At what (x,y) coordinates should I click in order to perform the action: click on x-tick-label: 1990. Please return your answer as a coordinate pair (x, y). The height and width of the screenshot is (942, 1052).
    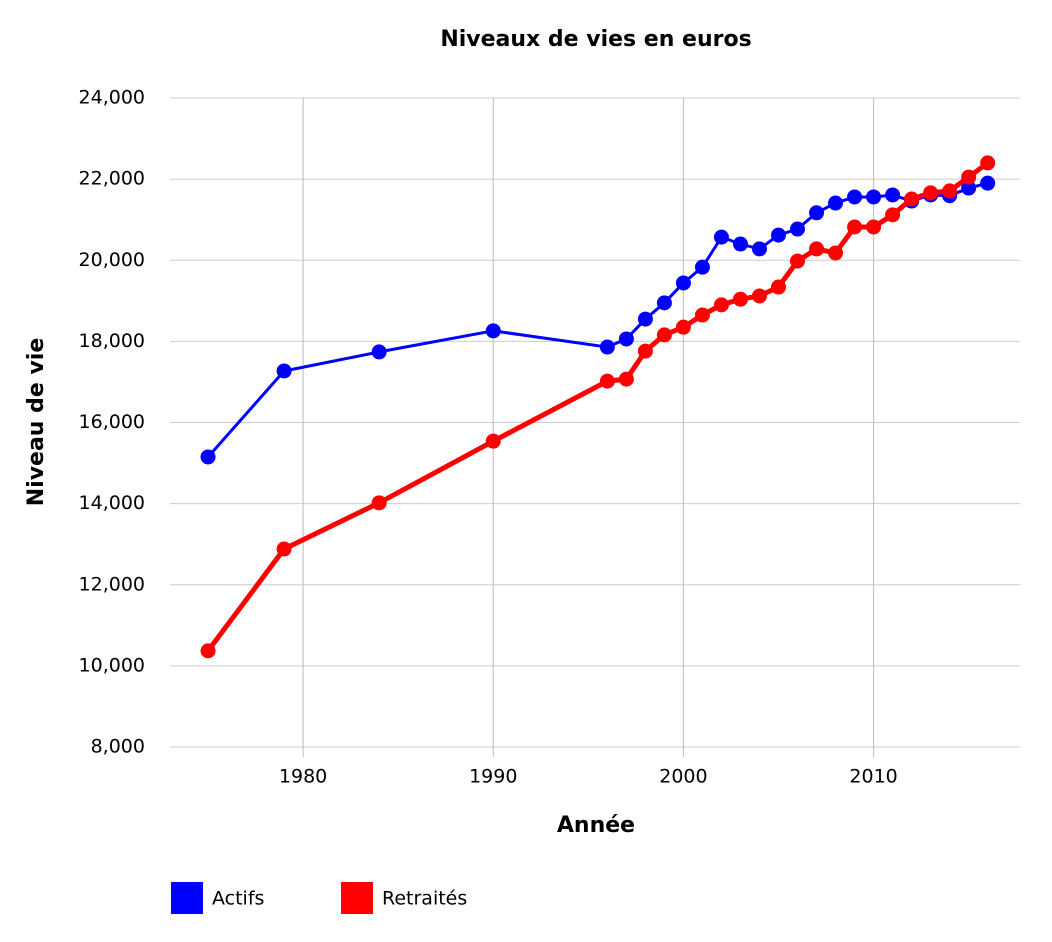
    Looking at the image, I should click on (493, 777).